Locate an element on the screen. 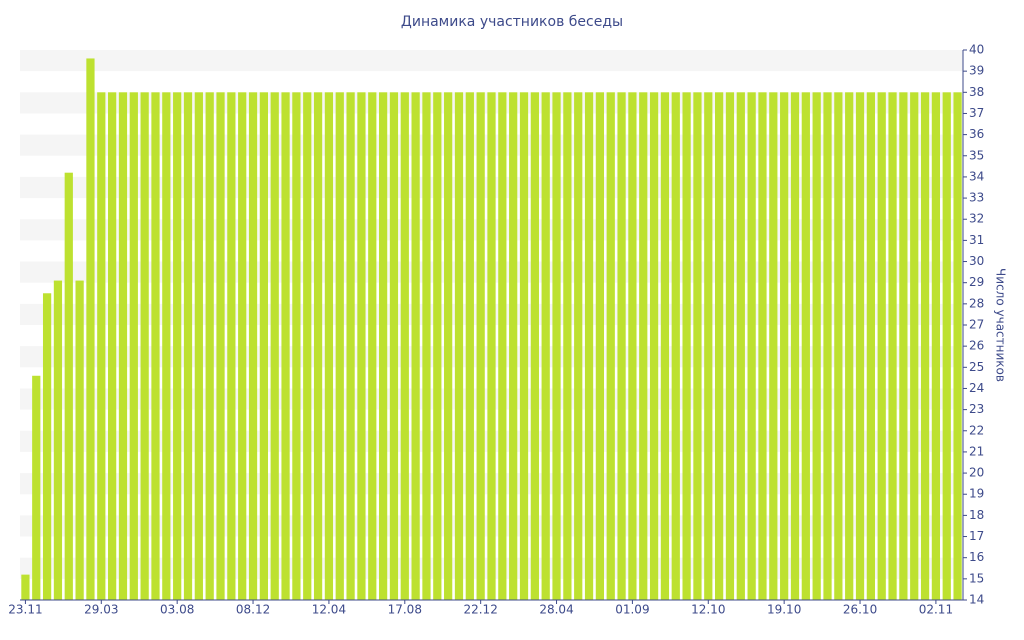 The image size is (1024, 640). y-tick-label: 37 is located at coordinates (976, 113).